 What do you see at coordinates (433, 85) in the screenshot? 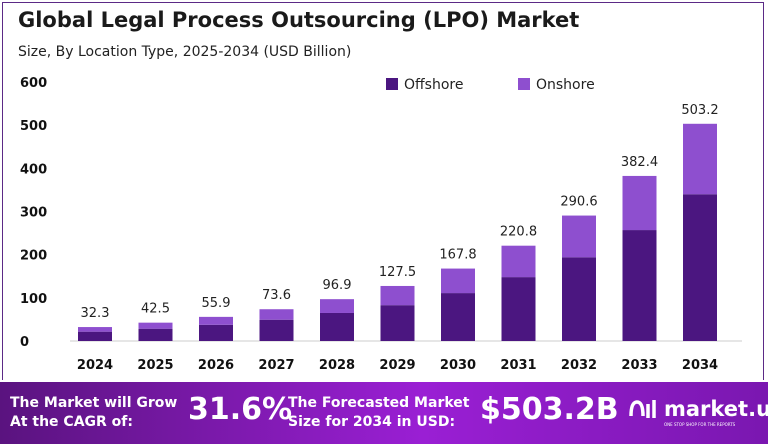
I see `legend-label-offshore: Offshore` at bounding box center [433, 85].